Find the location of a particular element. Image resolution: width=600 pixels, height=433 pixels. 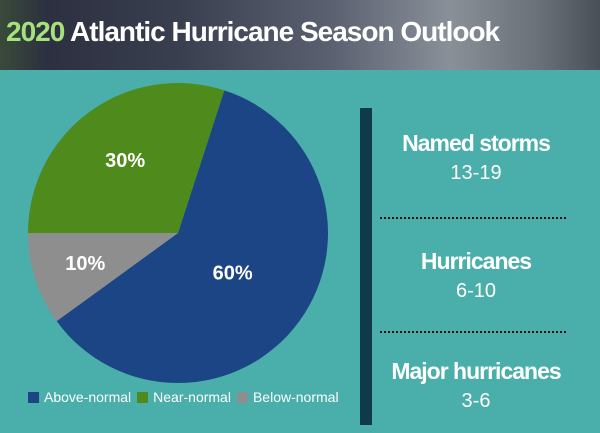

pie-label-above-normal: 60% is located at coordinates (233, 274).